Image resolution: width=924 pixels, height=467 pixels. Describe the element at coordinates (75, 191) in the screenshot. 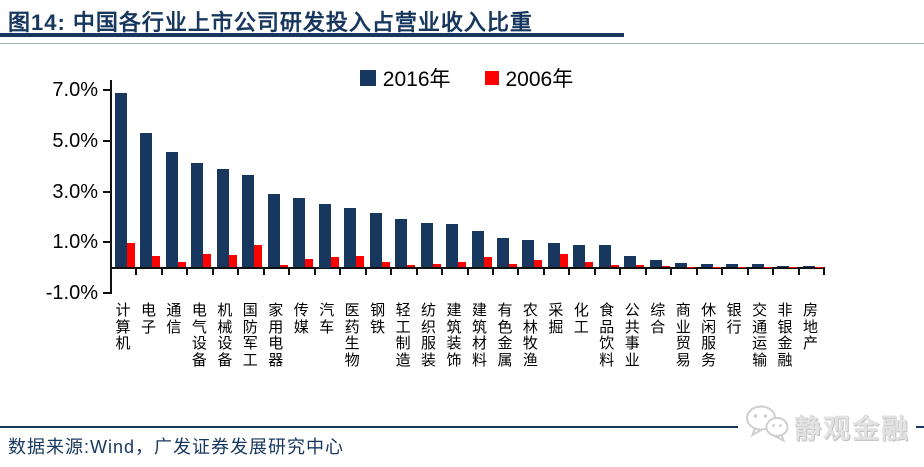

I see `y-tick-label: 3.0%` at that location.